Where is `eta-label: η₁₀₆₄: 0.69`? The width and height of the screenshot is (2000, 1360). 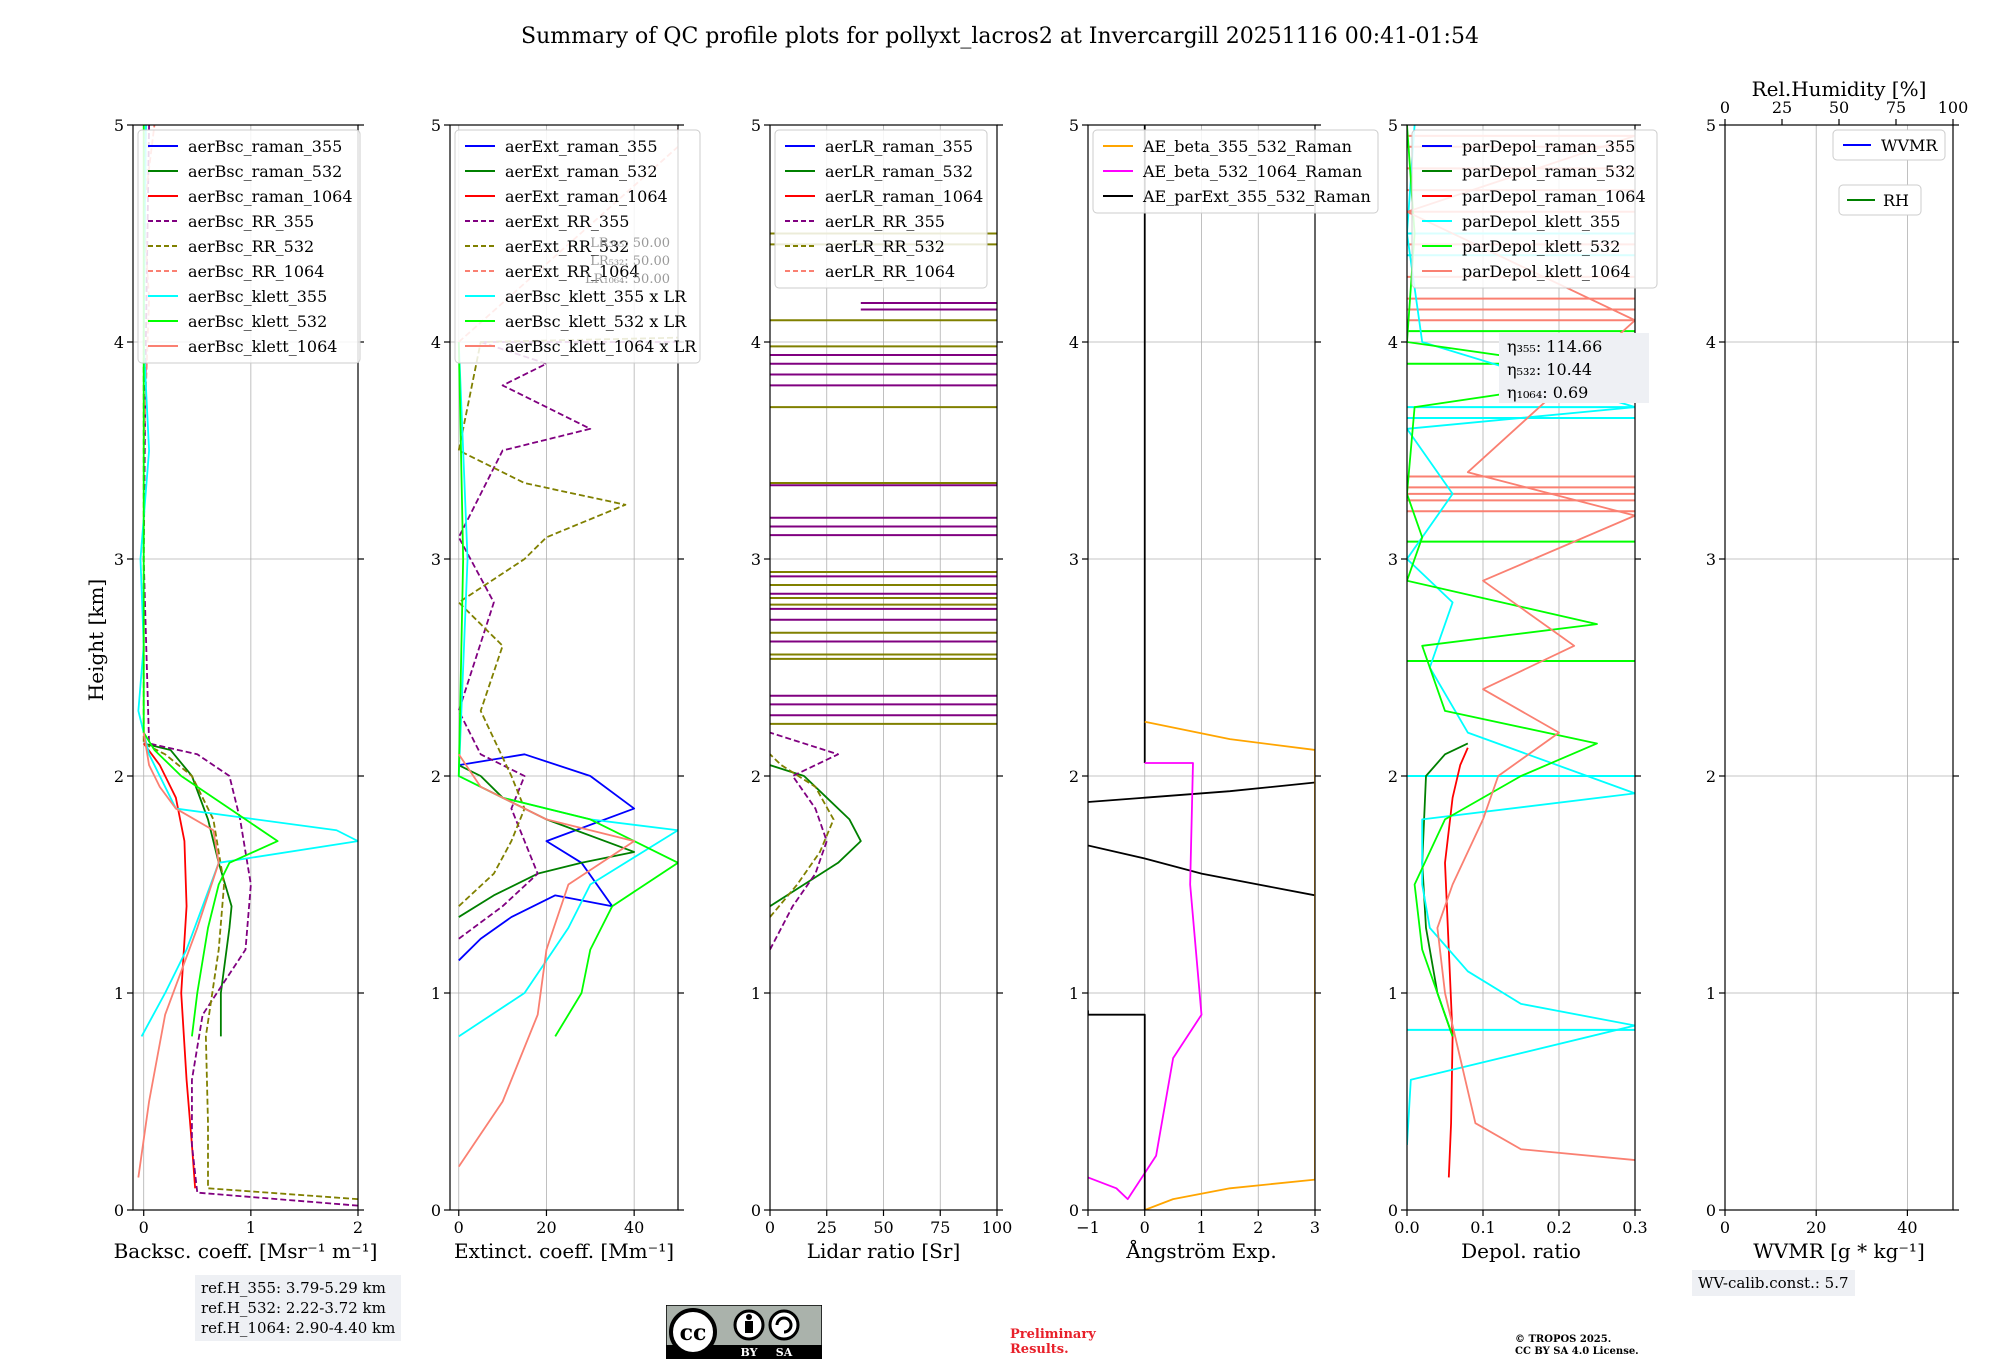 eta-label: η₁₀₆₄: 0.69 is located at coordinates (1547, 392).